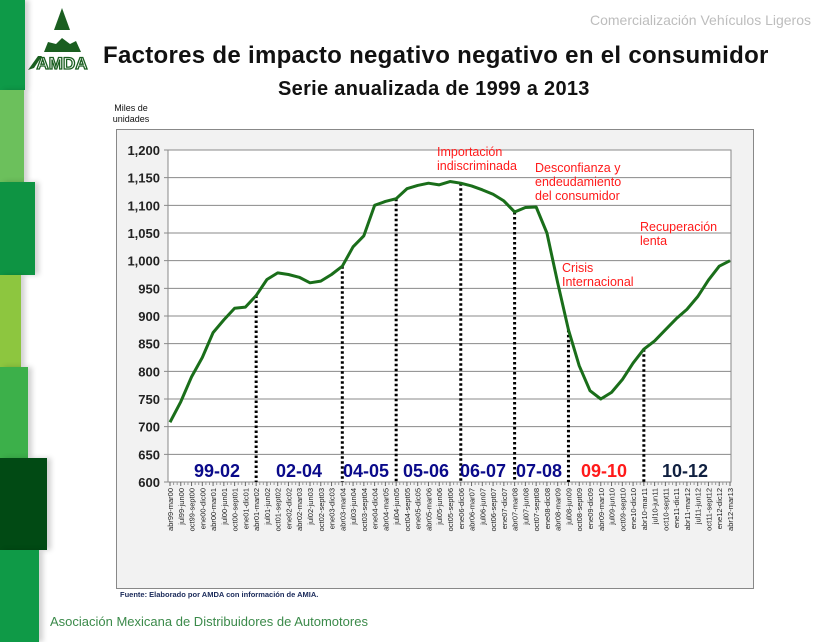  I want to click on period-label: 04-05, so click(366, 471).